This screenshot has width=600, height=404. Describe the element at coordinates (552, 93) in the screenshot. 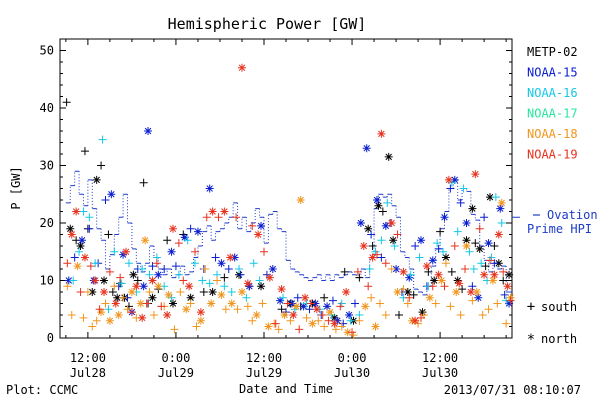

I see `legend-entry-noaa-16: NOAA-16` at that location.